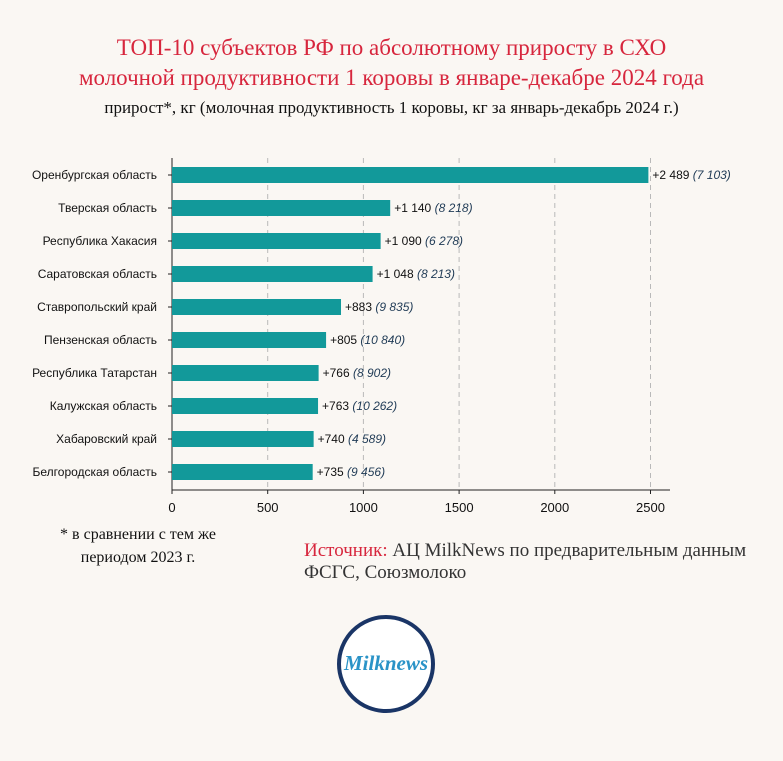 The height and width of the screenshot is (761, 783). What do you see at coordinates (363, 507) in the screenshot?
I see `x-tick-label: 1000` at bounding box center [363, 507].